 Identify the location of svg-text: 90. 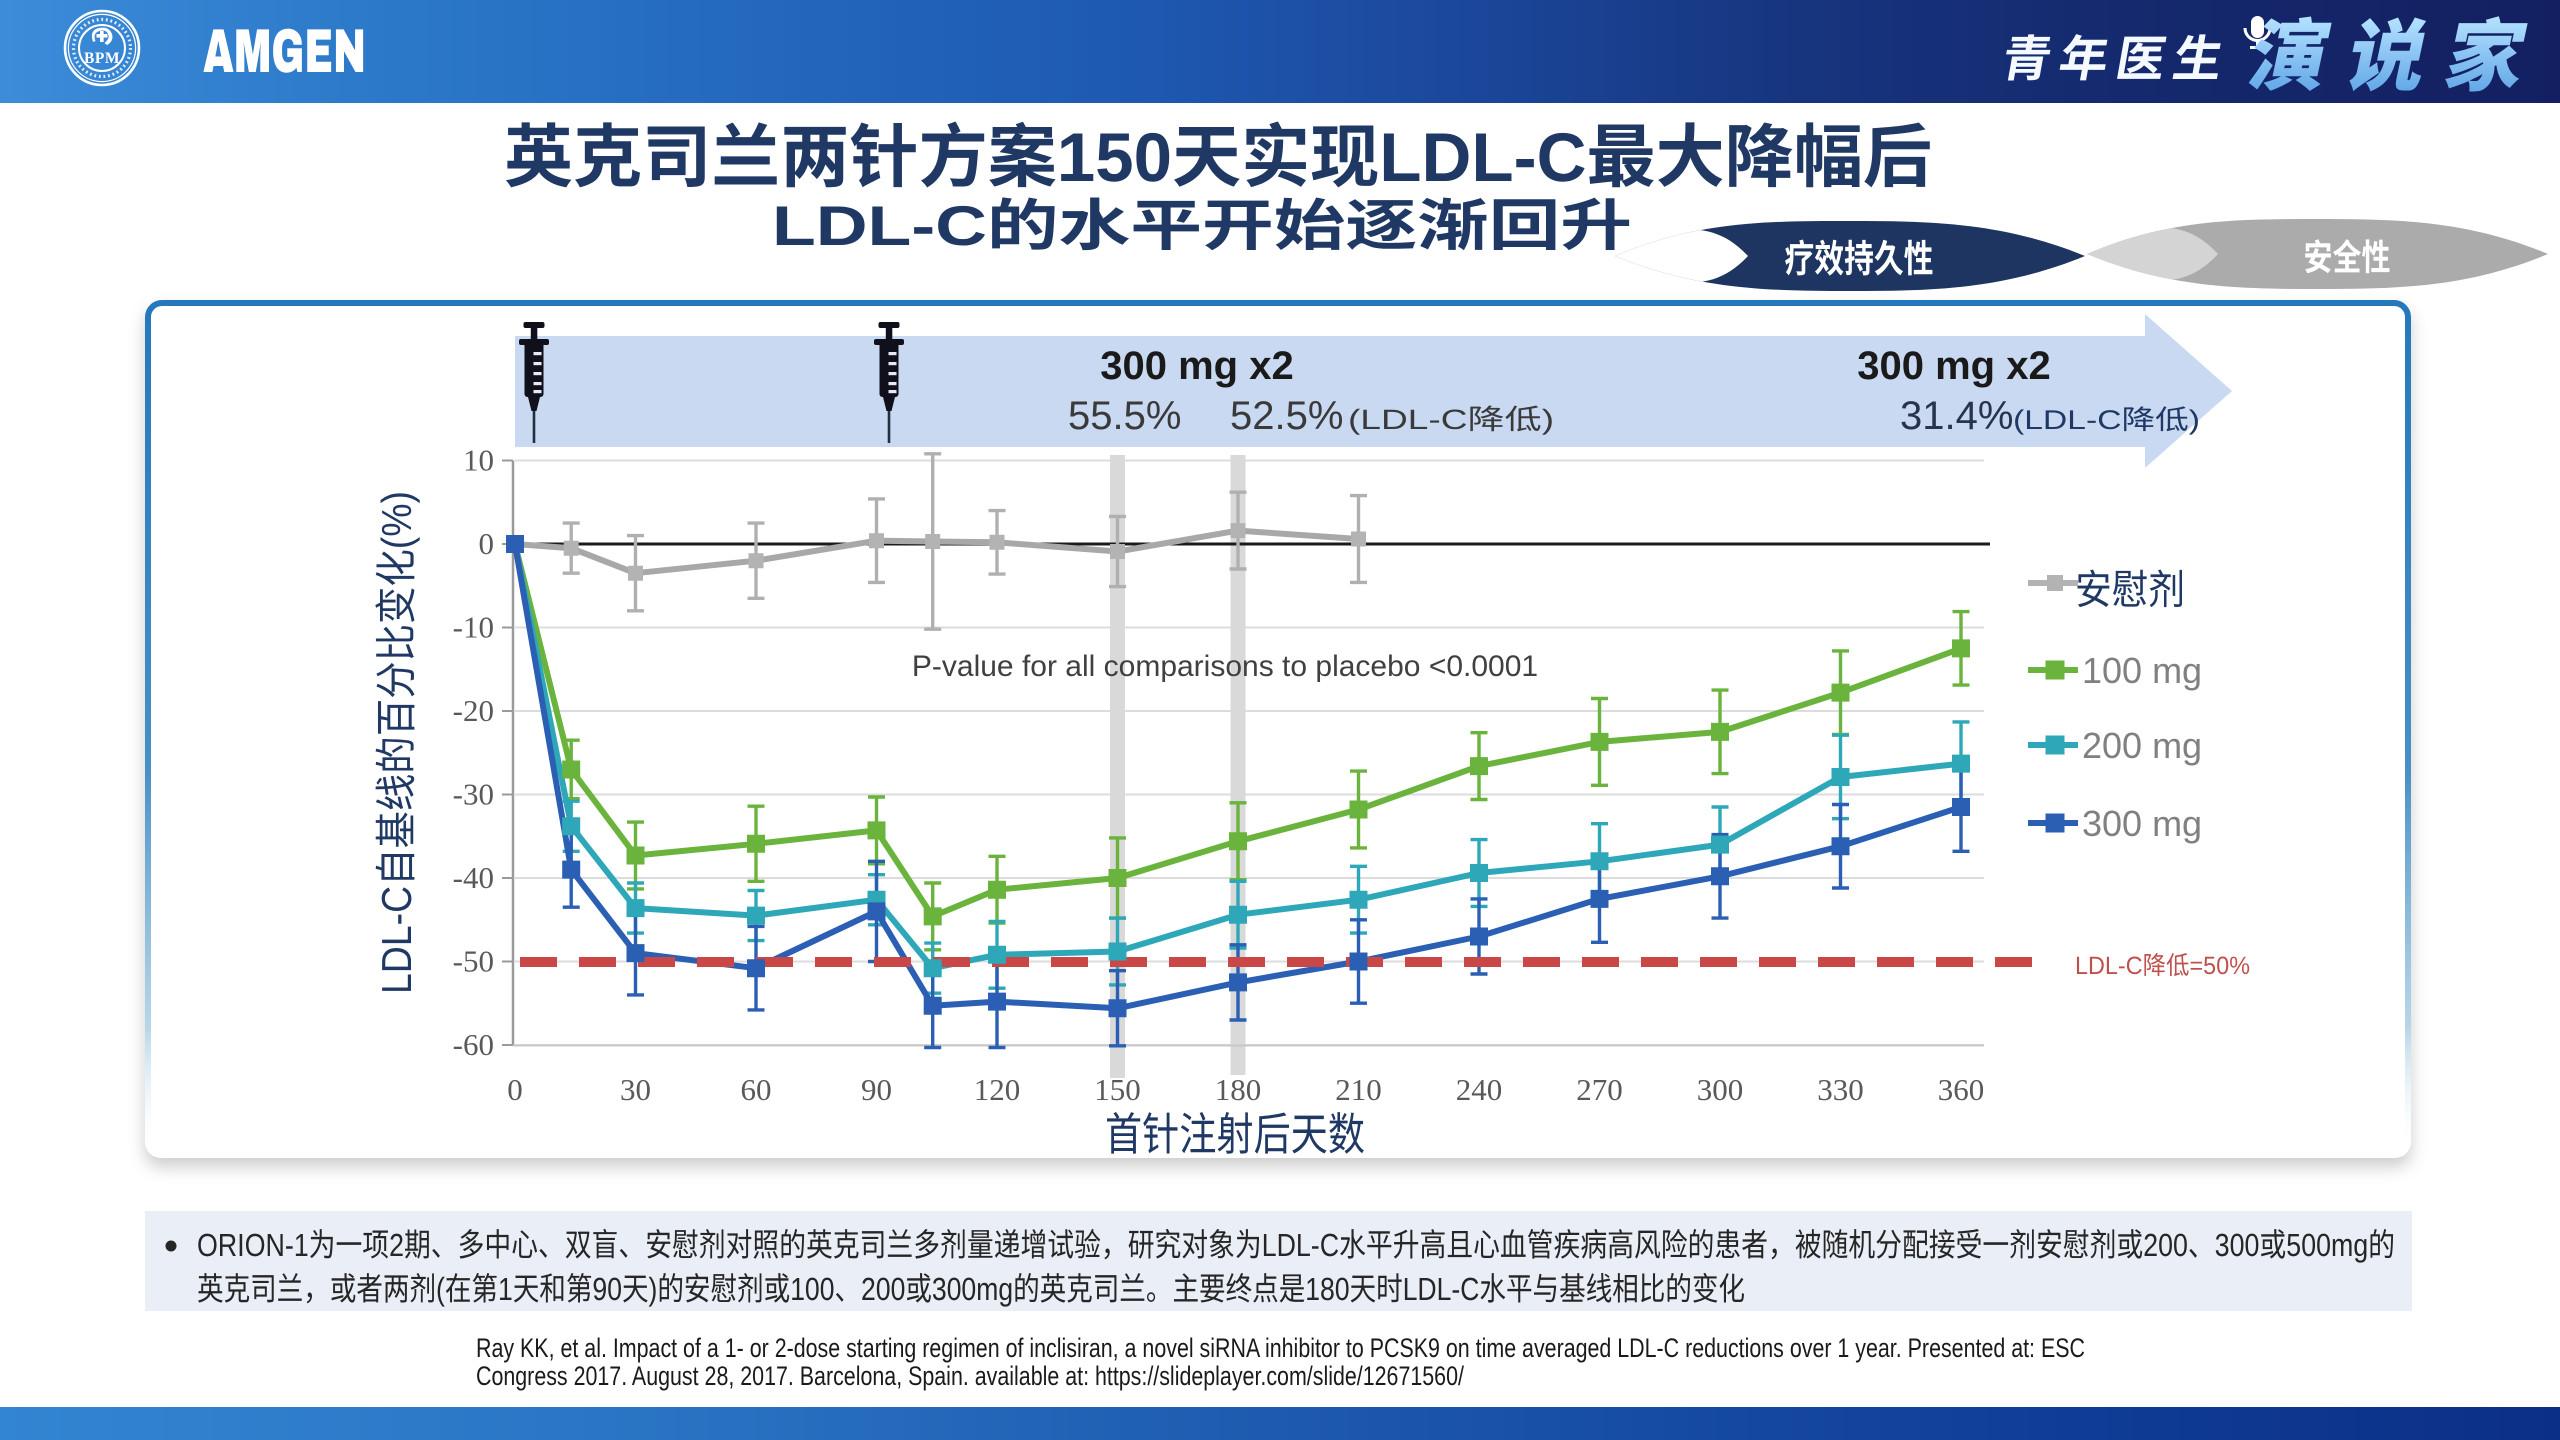
(876, 1089).